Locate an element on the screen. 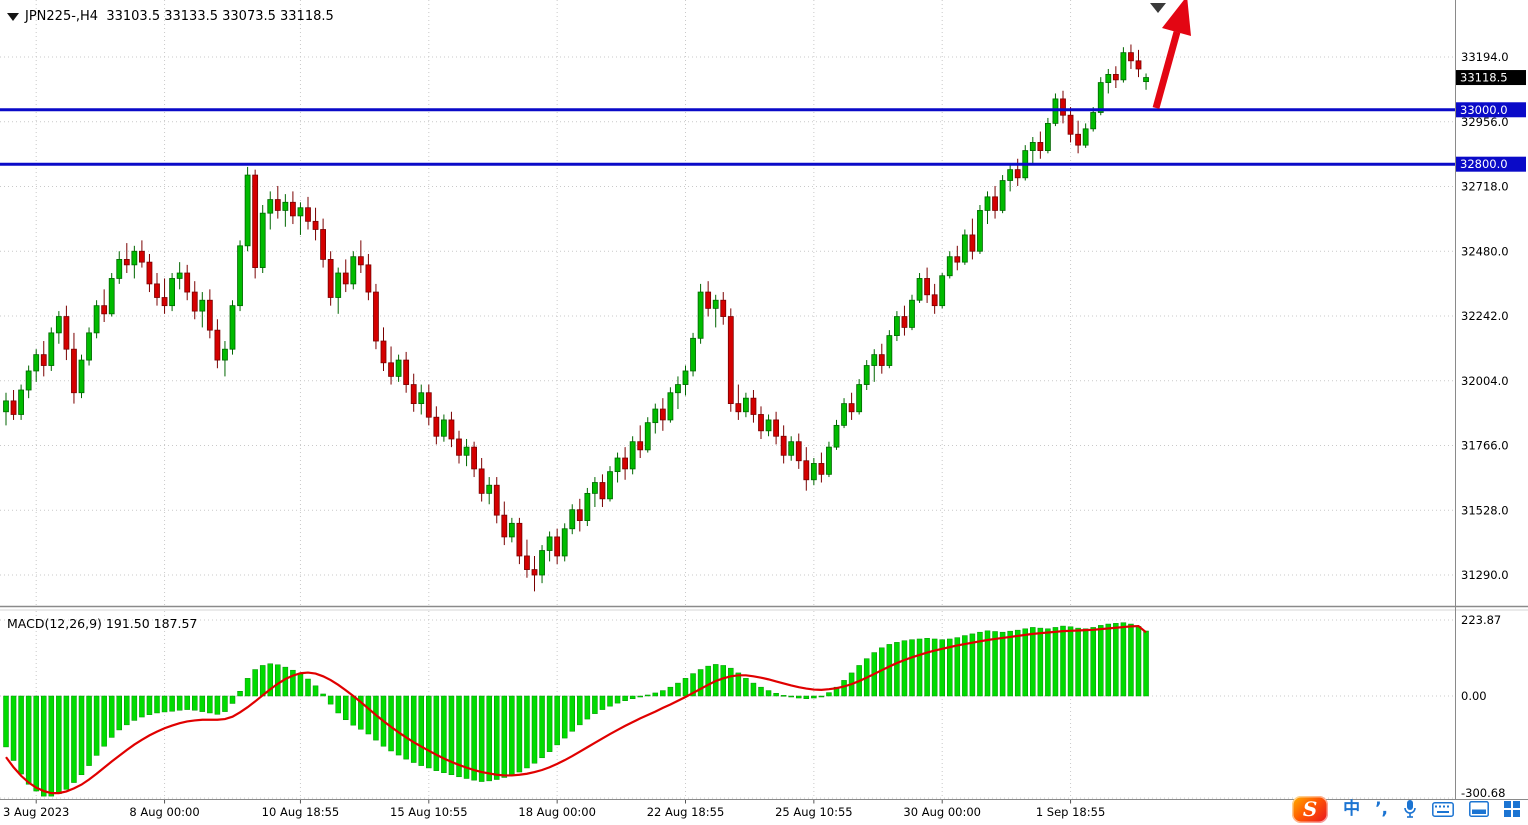  macd-tick-label: 223.87 is located at coordinates (1481, 620).